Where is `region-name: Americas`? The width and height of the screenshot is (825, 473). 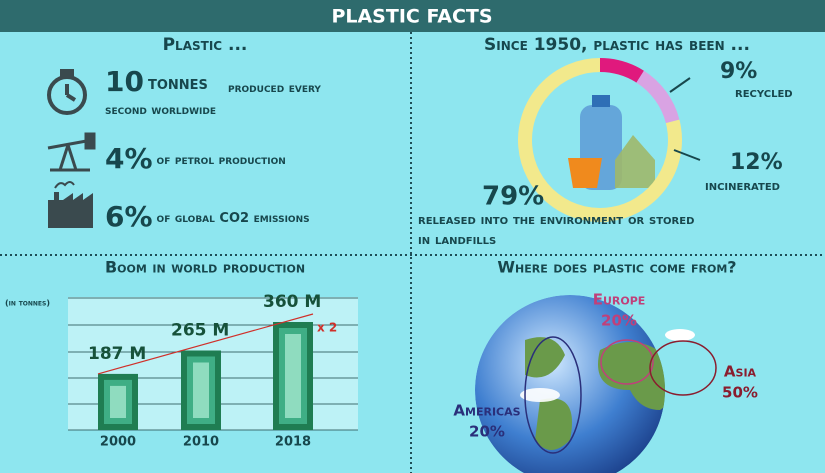
region-name: Americas is located at coordinates (486, 411).